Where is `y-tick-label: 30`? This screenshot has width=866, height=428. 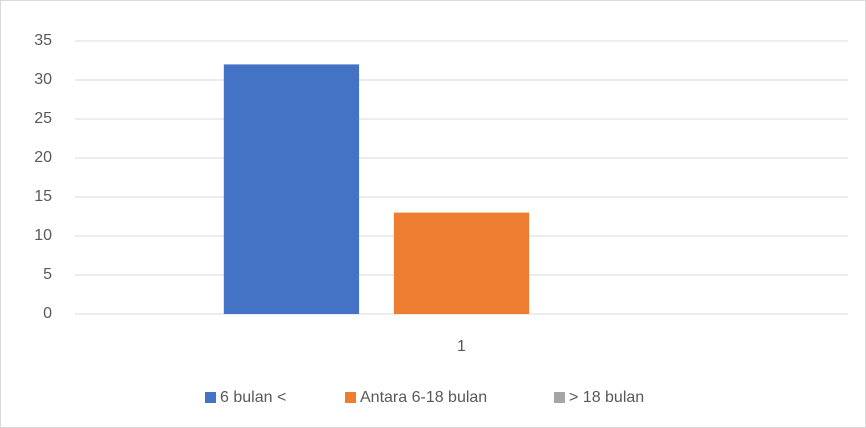 y-tick-label: 30 is located at coordinates (43, 79).